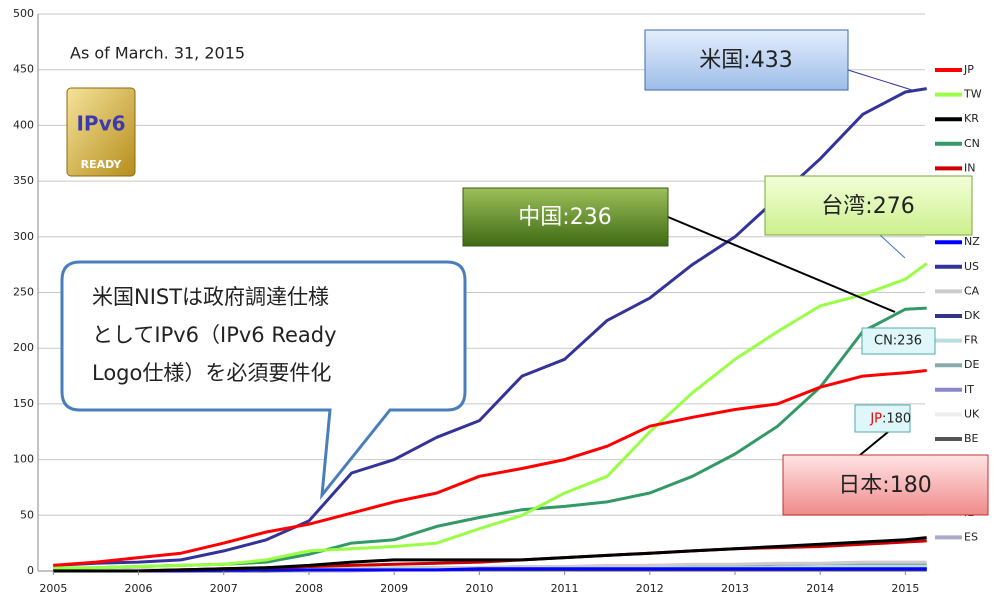 This screenshot has width=994, height=607. I want to click on y-tick-label: 50, so click(27, 514).